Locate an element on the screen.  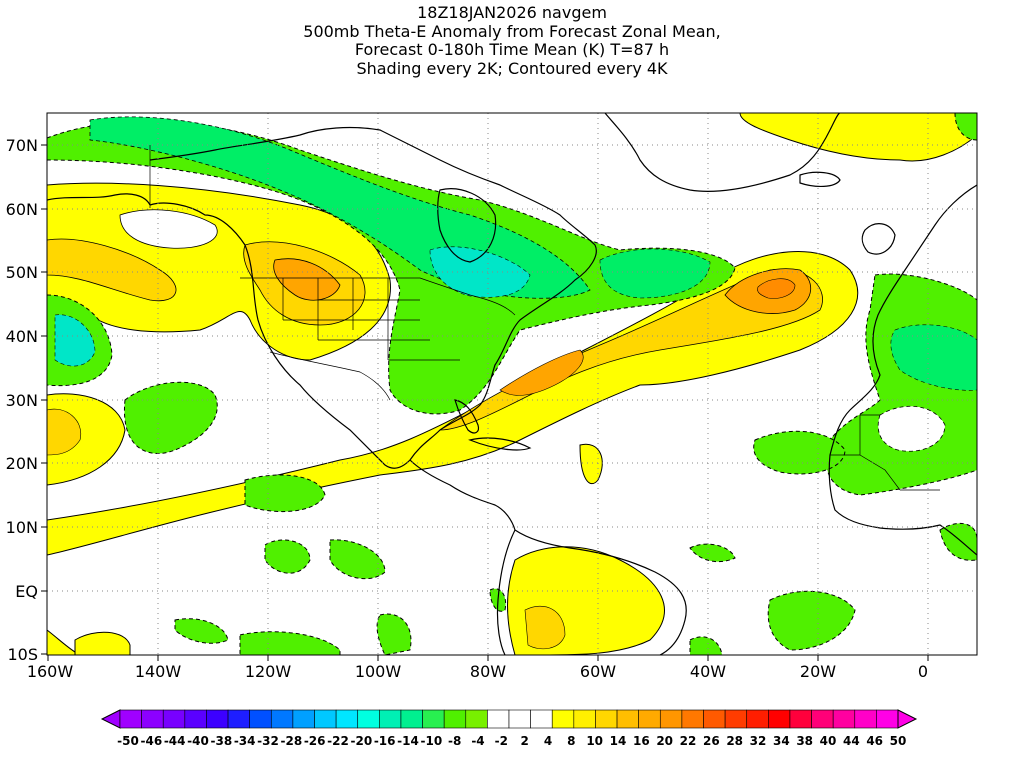
negative-region-tropics-d is located at coordinates (290, 643).